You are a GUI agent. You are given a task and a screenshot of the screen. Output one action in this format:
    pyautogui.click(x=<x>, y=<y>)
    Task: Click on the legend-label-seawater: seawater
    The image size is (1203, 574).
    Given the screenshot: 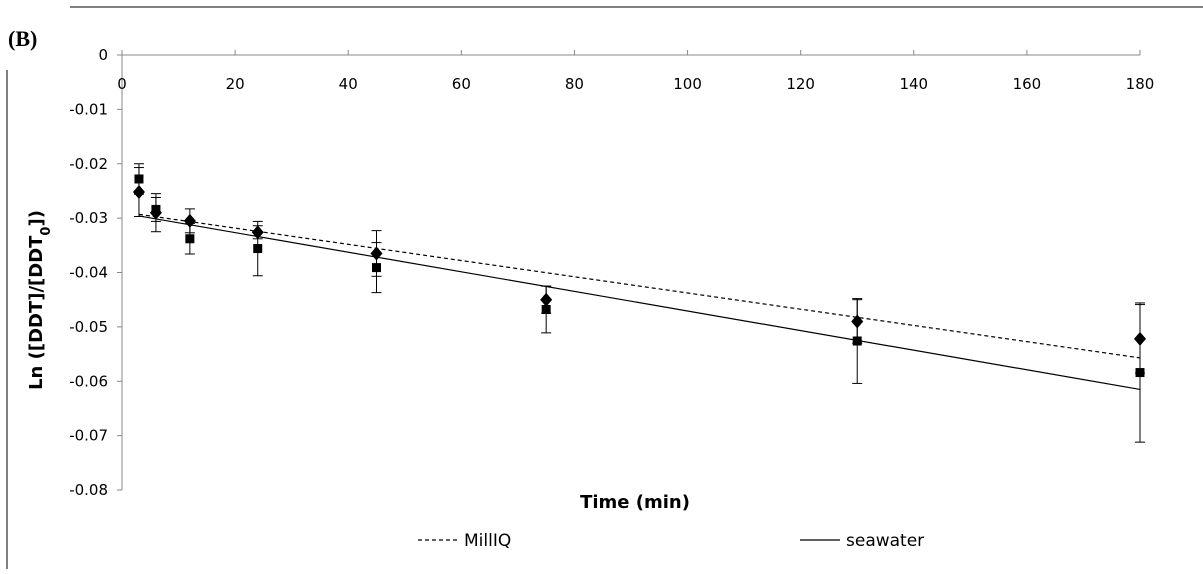 What is the action you would take?
    pyautogui.click(x=885, y=541)
    